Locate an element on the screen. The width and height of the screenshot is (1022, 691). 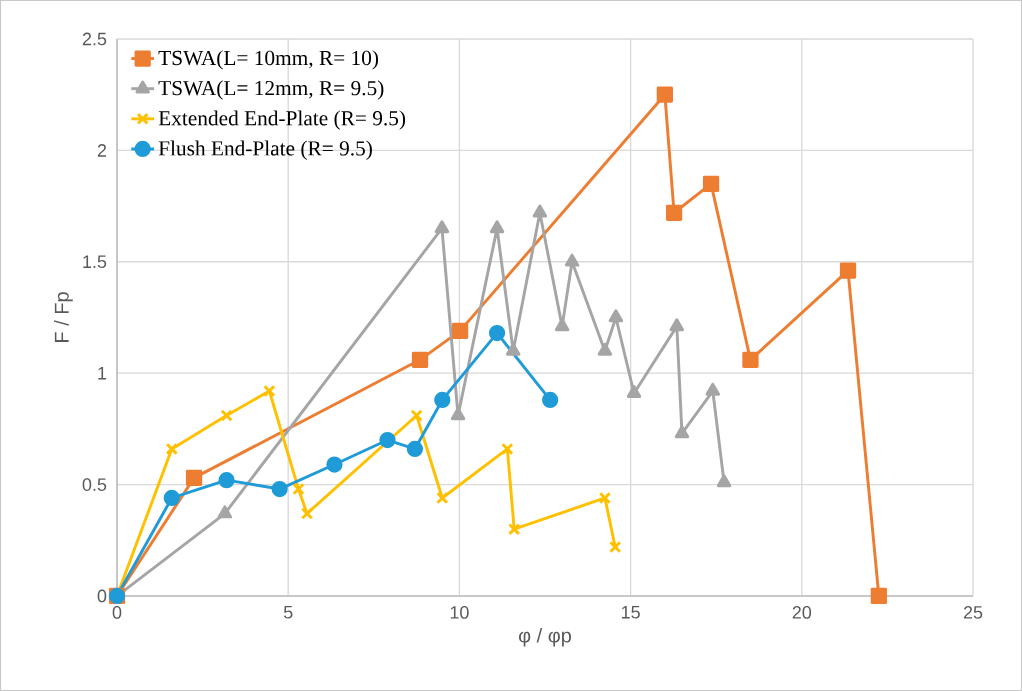
x-tick-label: 10 is located at coordinates (459, 612).